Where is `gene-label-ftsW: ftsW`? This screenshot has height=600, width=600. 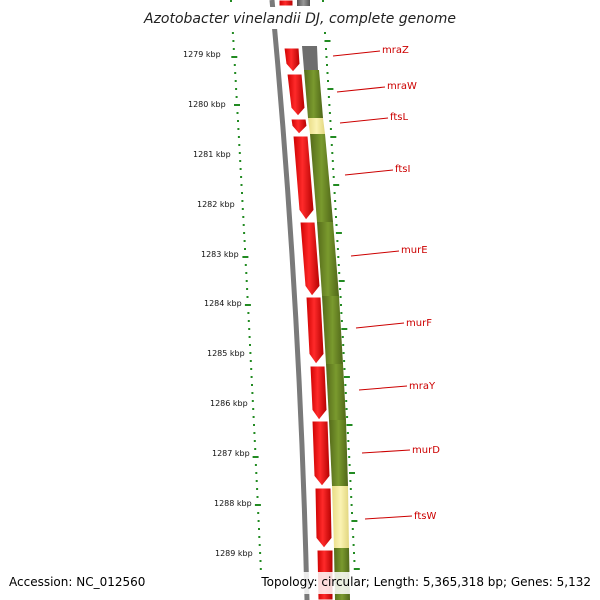
gene-label-ftsW: ftsW is located at coordinates (425, 516).